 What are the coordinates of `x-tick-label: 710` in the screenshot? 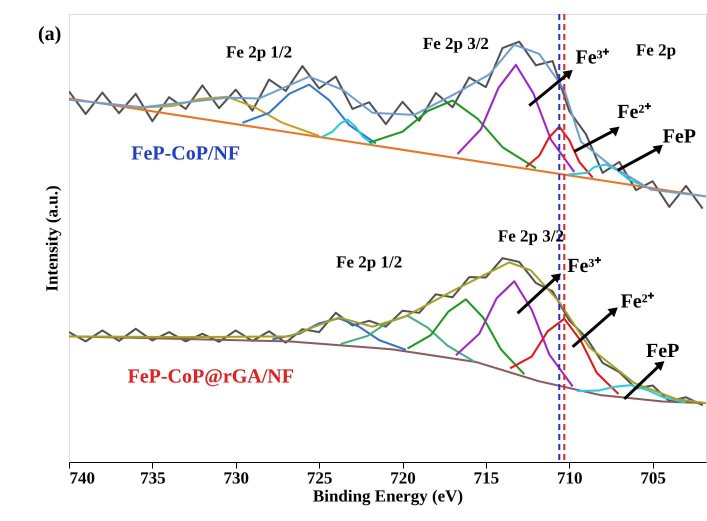 It's located at (570, 478).